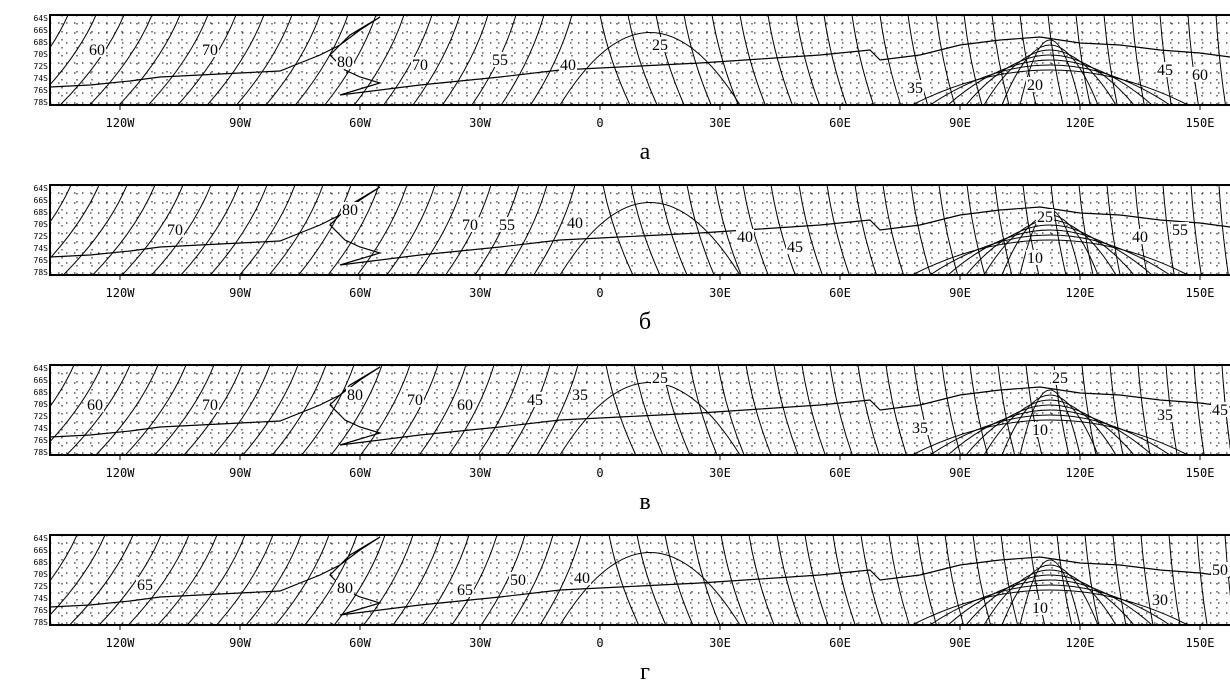 This screenshot has width=1230, height=682. Describe the element at coordinates (360, 123) in the screenshot. I see `x-tick-label: 60W` at that location.